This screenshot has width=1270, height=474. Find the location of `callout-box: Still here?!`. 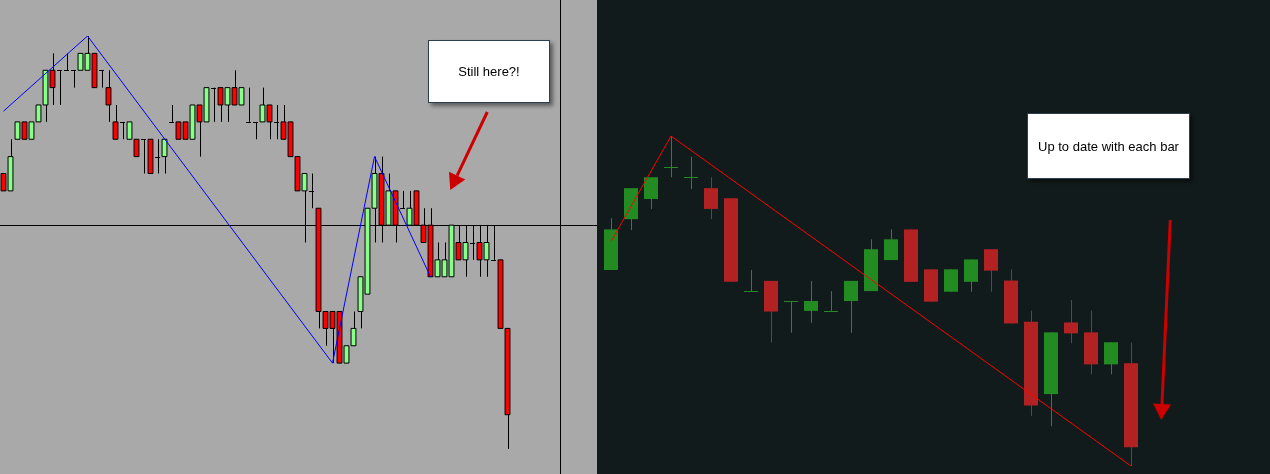

callout-box: Still here?! is located at coordinates (489, 71).